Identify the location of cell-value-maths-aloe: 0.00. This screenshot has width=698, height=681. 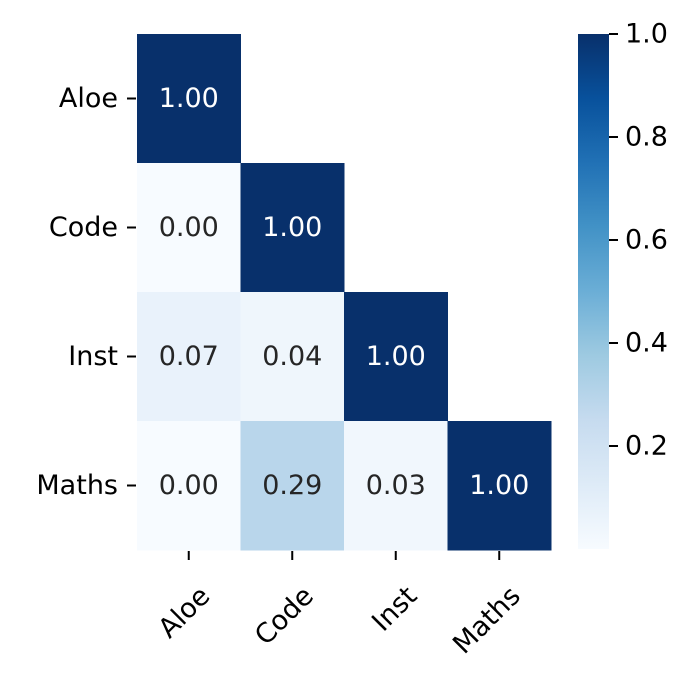
(189, 485).